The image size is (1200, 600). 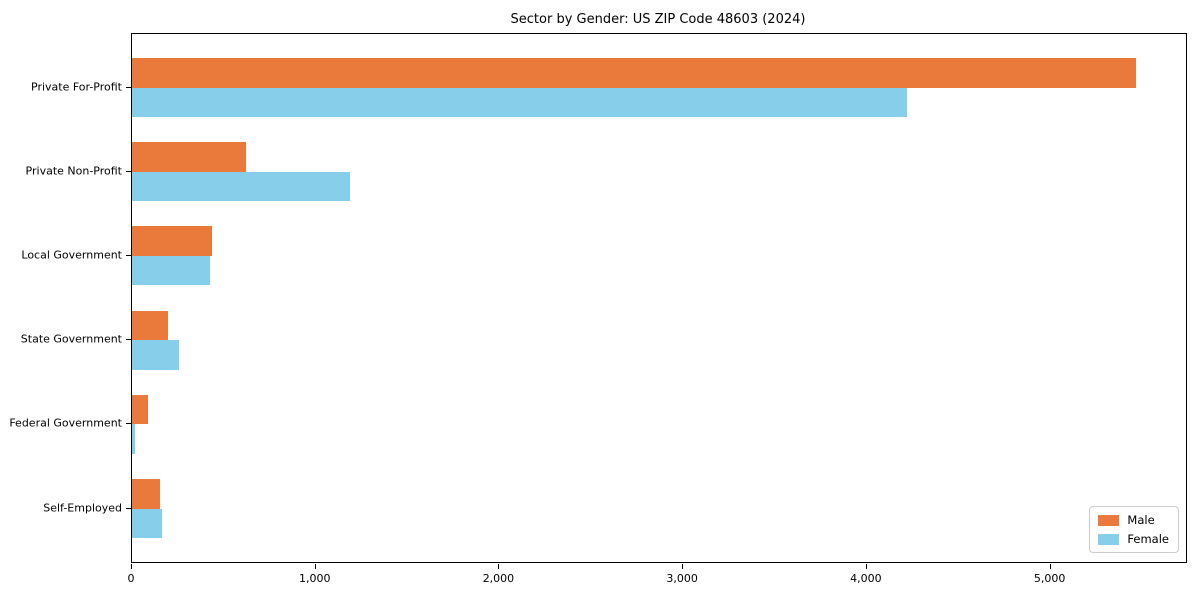 What do you see at coordinates (82, 507) in the screenshot?
I see `y-tick-label: Self-Employed` at bounding box center [82, 507].